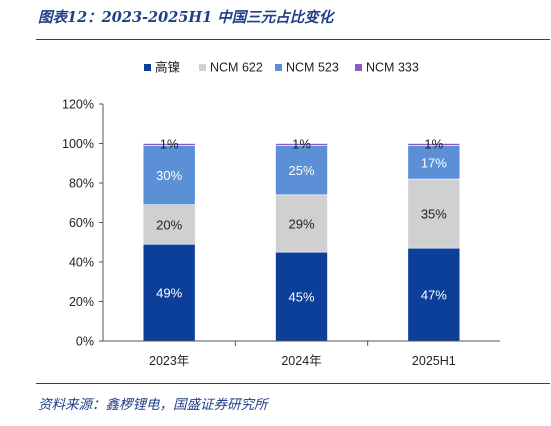  What do you see at coordinates (81, 184) in the screenshot?
I see `y-tick-label: 80%` at bounding box center [81, 184].